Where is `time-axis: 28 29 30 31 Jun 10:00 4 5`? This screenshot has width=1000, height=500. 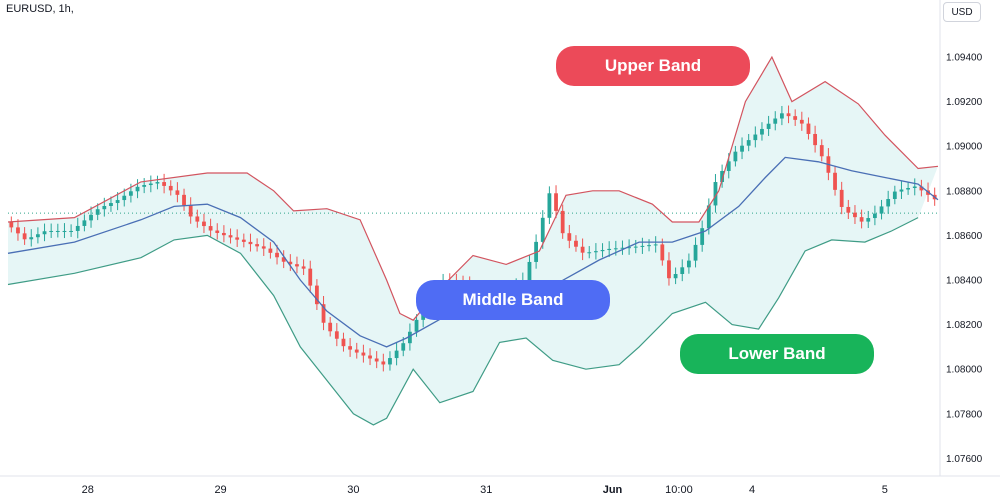
time-axis: 28 29 30 31 Jun 10:00 4 5 is located at coordinates (485, 490).